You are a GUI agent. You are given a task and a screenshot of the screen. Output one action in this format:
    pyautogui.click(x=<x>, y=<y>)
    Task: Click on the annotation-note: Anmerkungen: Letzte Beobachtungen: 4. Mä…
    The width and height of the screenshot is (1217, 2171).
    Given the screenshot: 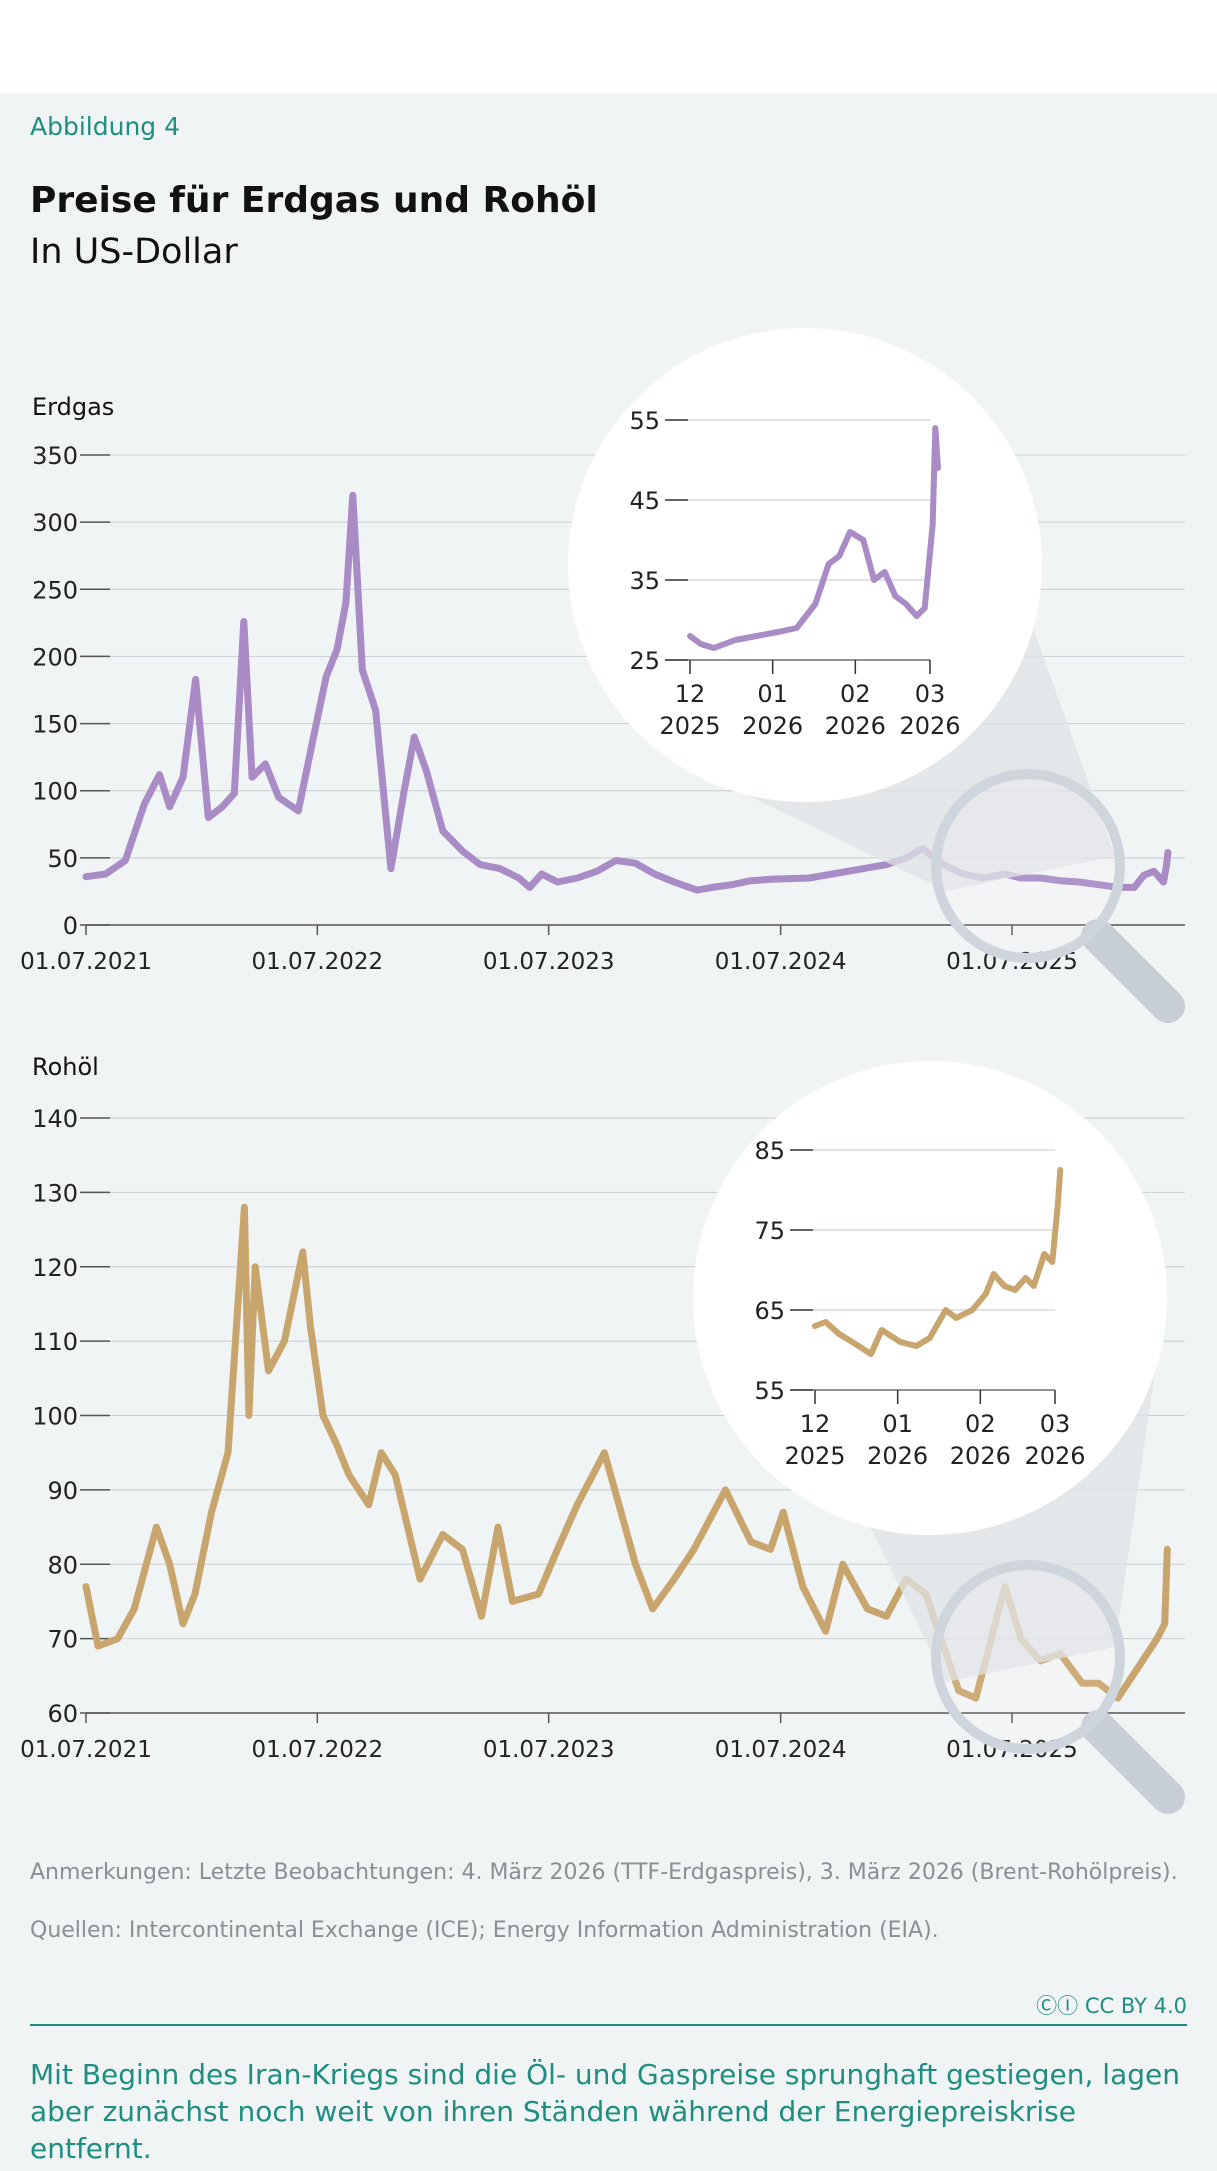 What is the action you would take?
    pyautogui.click(x=604, y=1872)
    